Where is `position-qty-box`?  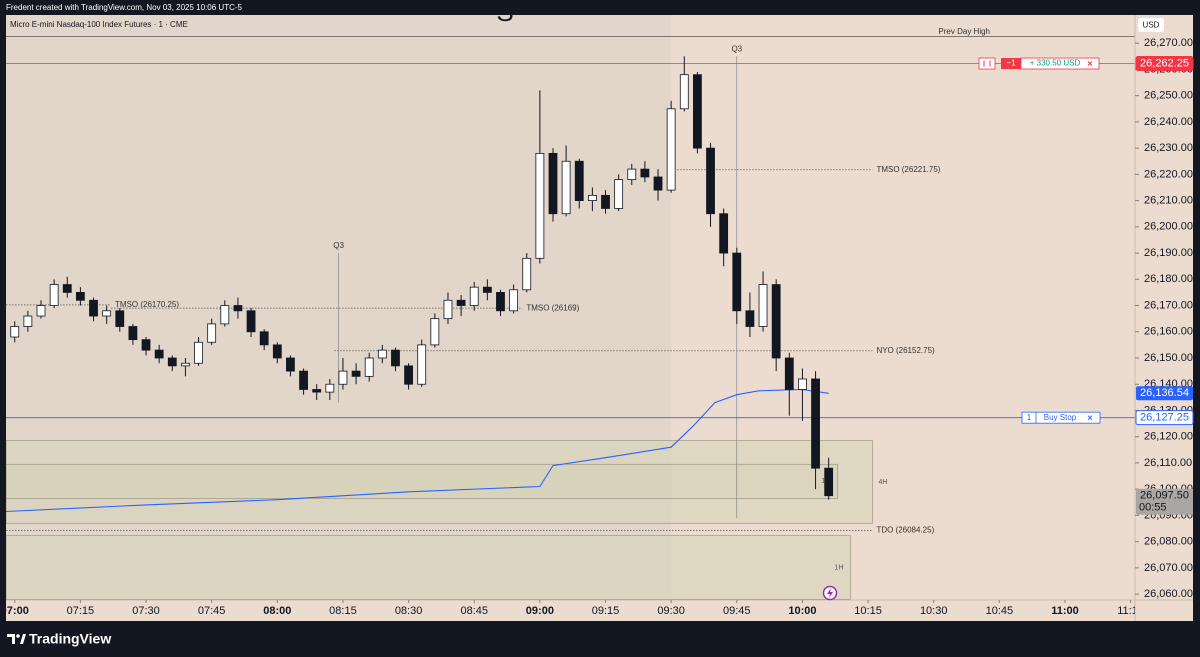 position-qty-box is located at coordinates (1011, 64).